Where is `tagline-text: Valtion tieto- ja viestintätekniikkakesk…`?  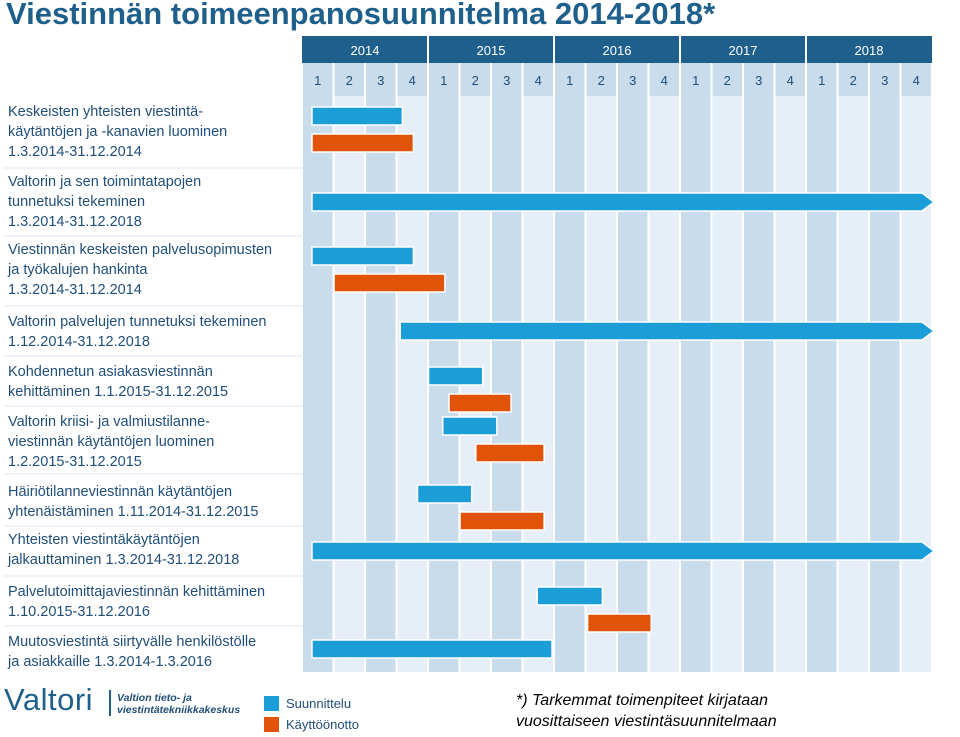
tagline-text: Valtion tieto- ja viestintätekniikkakesk… is located at coordinates (179, 704).